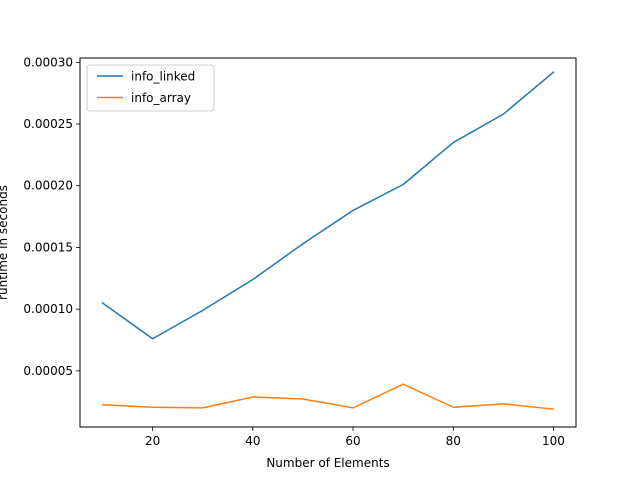  What do you see at coordinates (48, 371) in the screenshot?
I see `y-tick-label: 0.00005` at bounding box center [48, 371].